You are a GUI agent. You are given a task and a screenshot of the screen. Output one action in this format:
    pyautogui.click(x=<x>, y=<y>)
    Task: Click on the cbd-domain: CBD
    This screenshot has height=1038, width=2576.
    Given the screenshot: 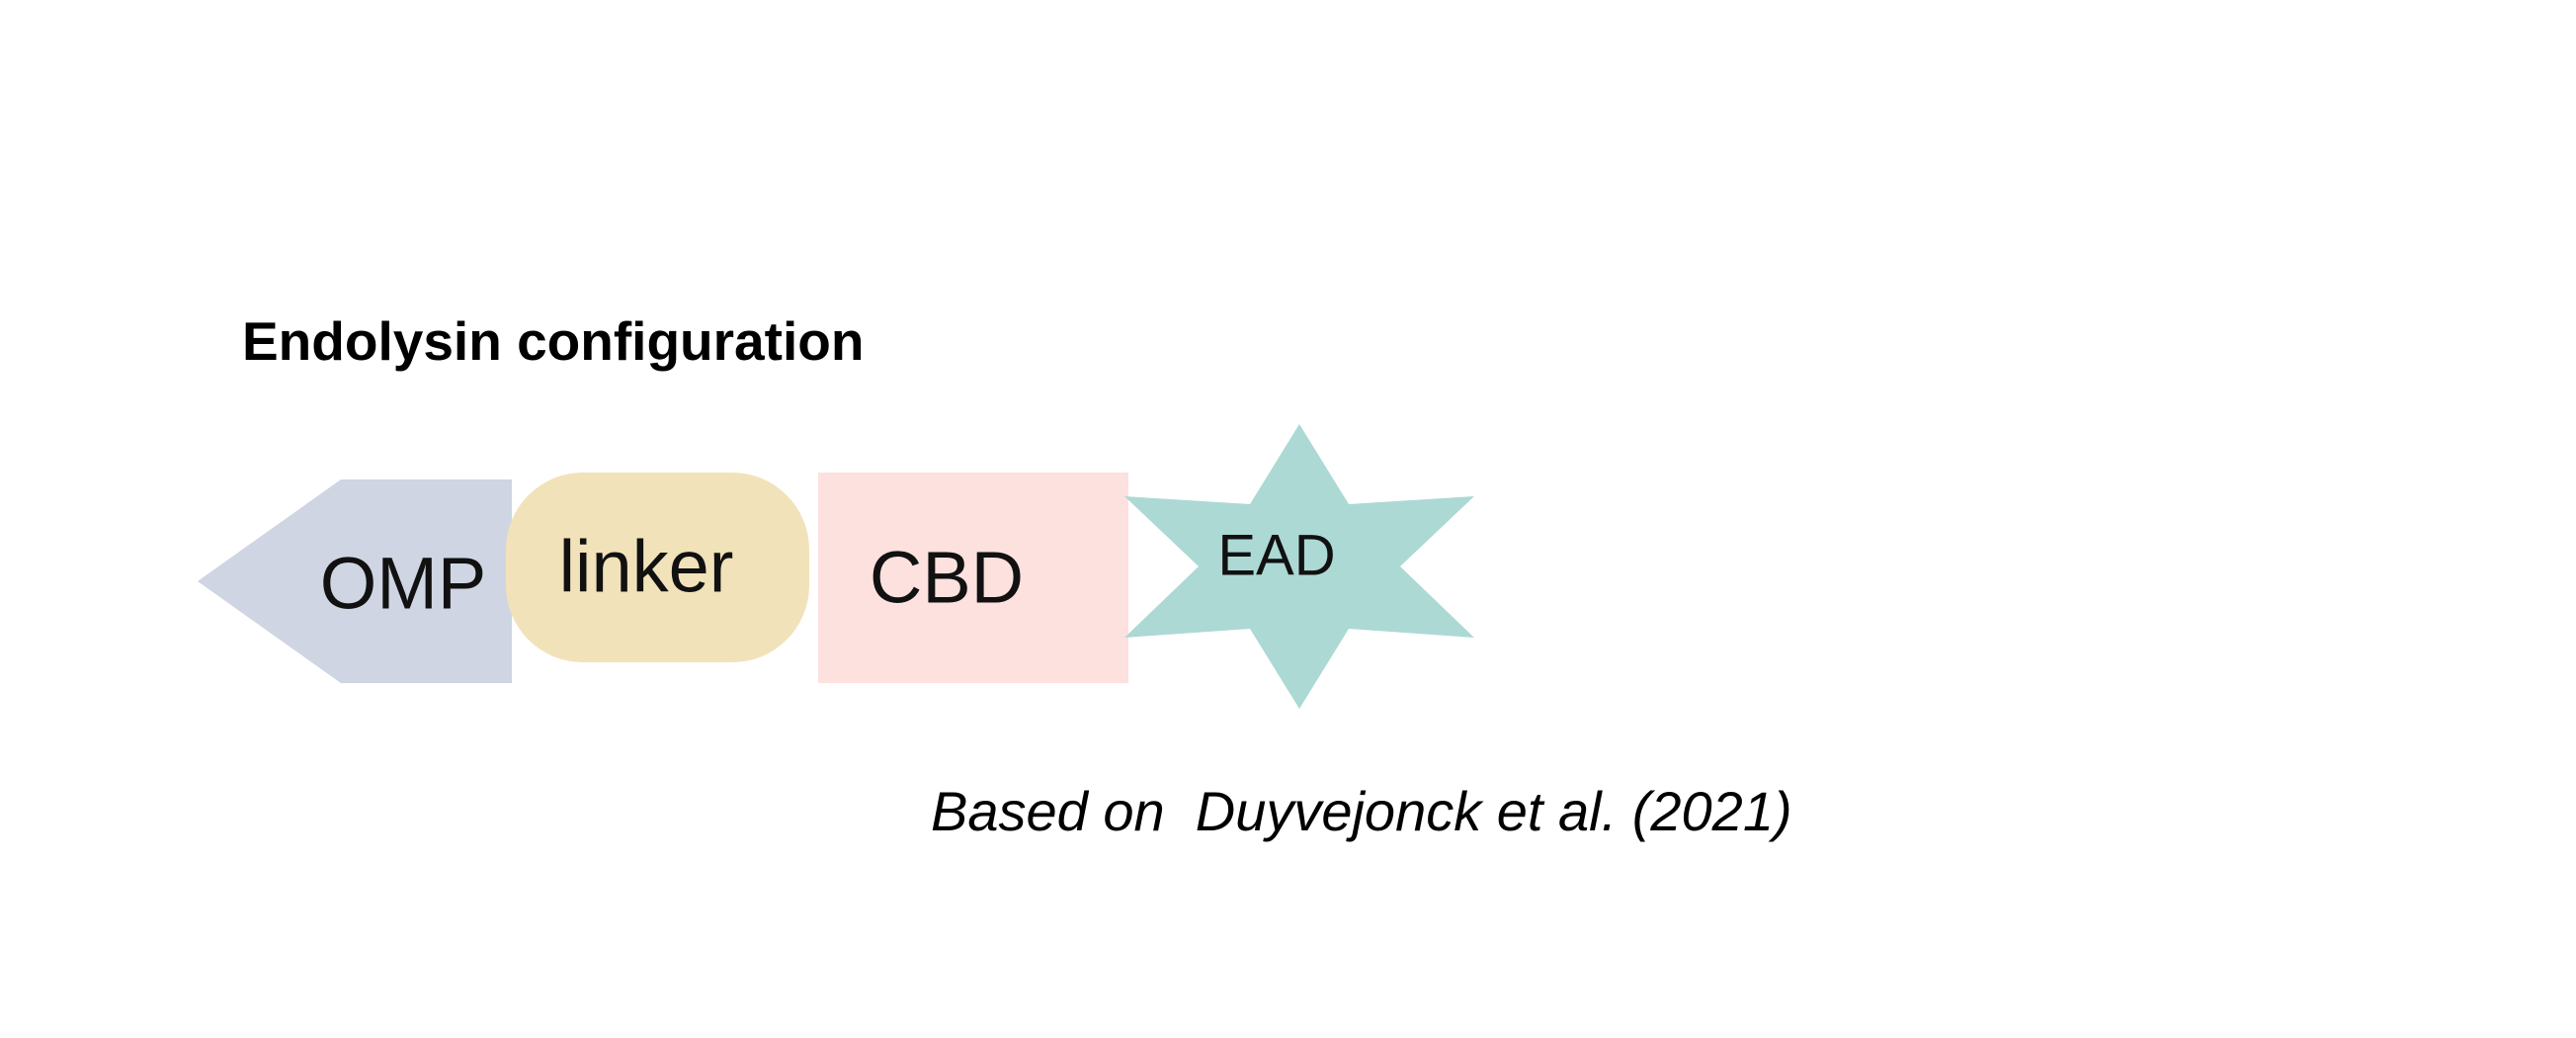 What is the action you would take?
    pyautogui.click(x=973, y=578)
    